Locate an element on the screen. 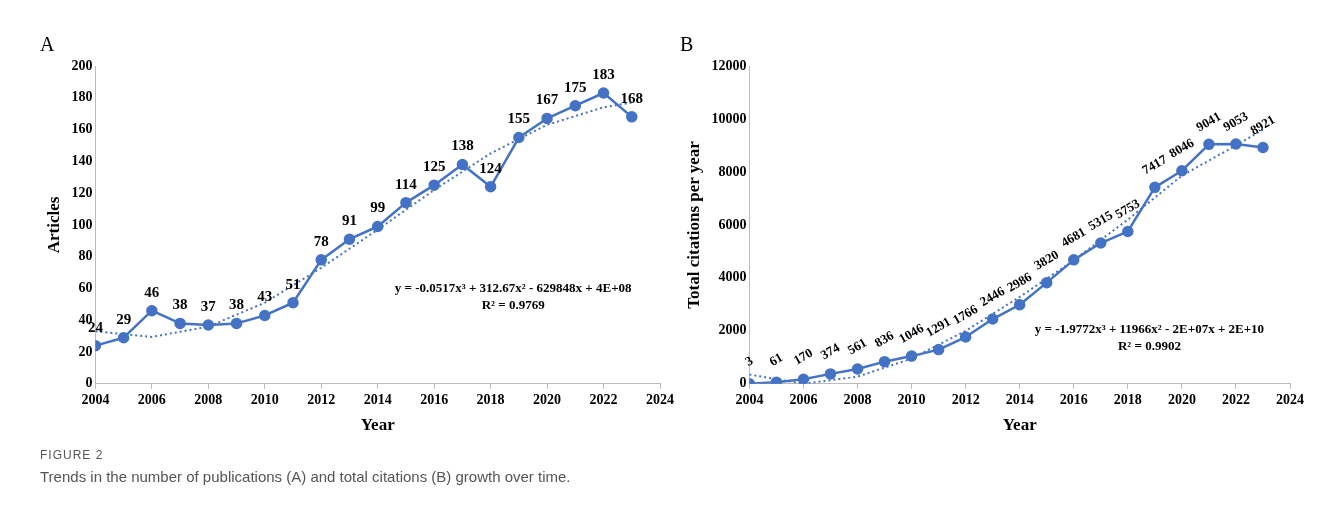 This screenshot has width=1331, height=522. text: Trends in the number of publications (A) and total citations (B) growth over time. is located at coordinates (305, 476).